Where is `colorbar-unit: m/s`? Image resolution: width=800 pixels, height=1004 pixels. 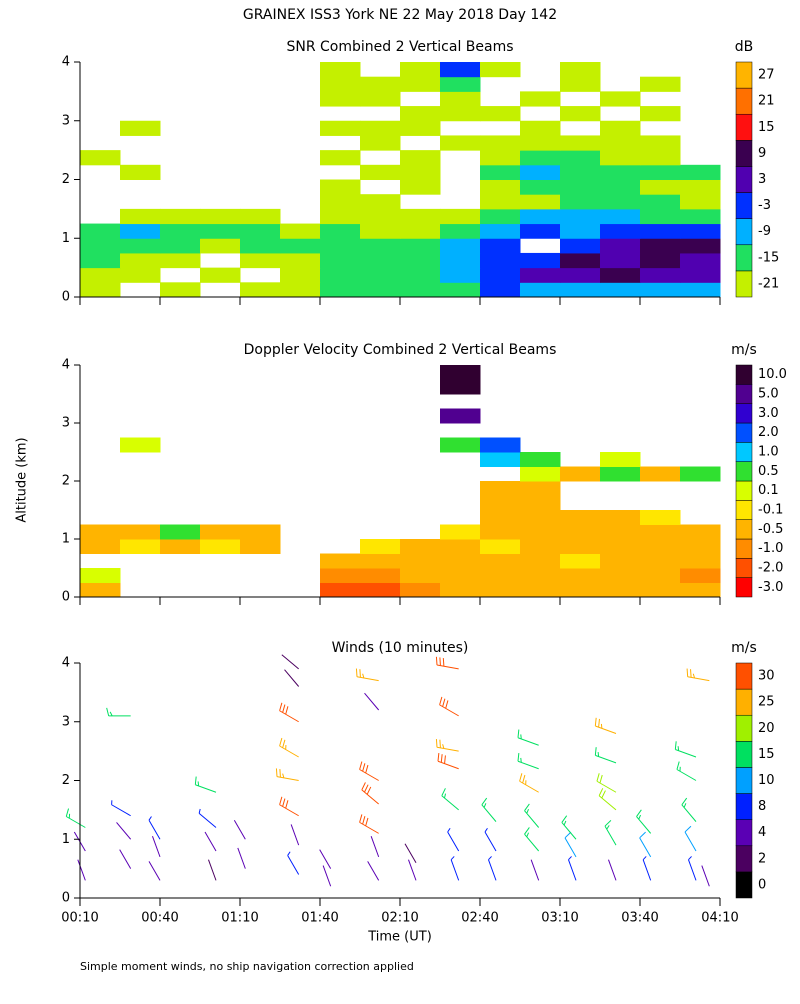
colorbar-unit: m/s is located at coordinates (744, 350).